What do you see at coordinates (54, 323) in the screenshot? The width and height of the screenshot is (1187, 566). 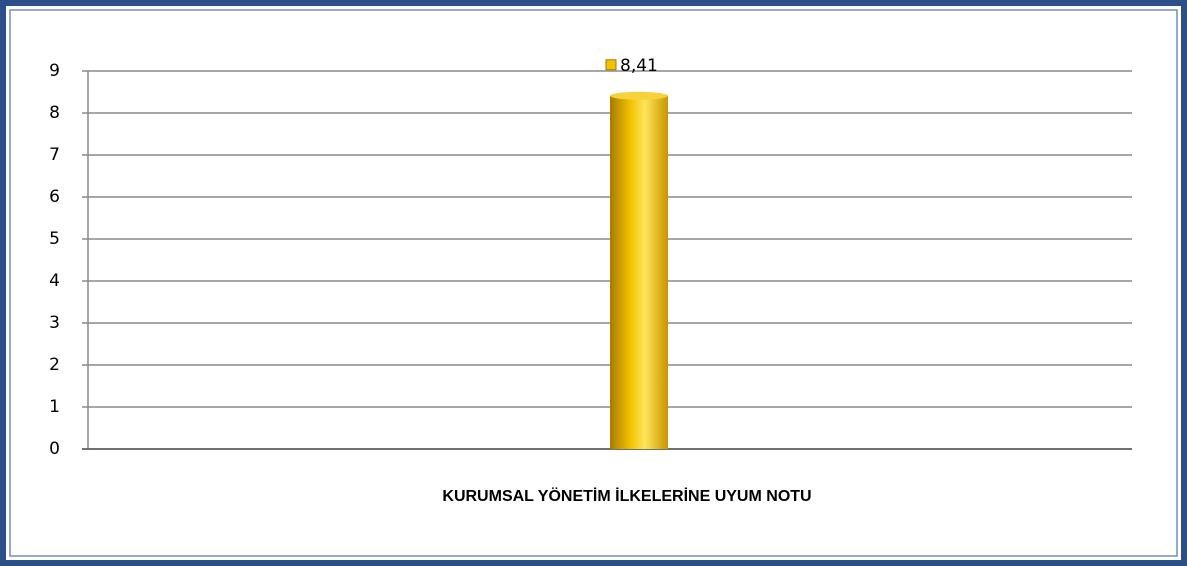 I see `y-tick-label: 3` at bounding box center [54, 323].